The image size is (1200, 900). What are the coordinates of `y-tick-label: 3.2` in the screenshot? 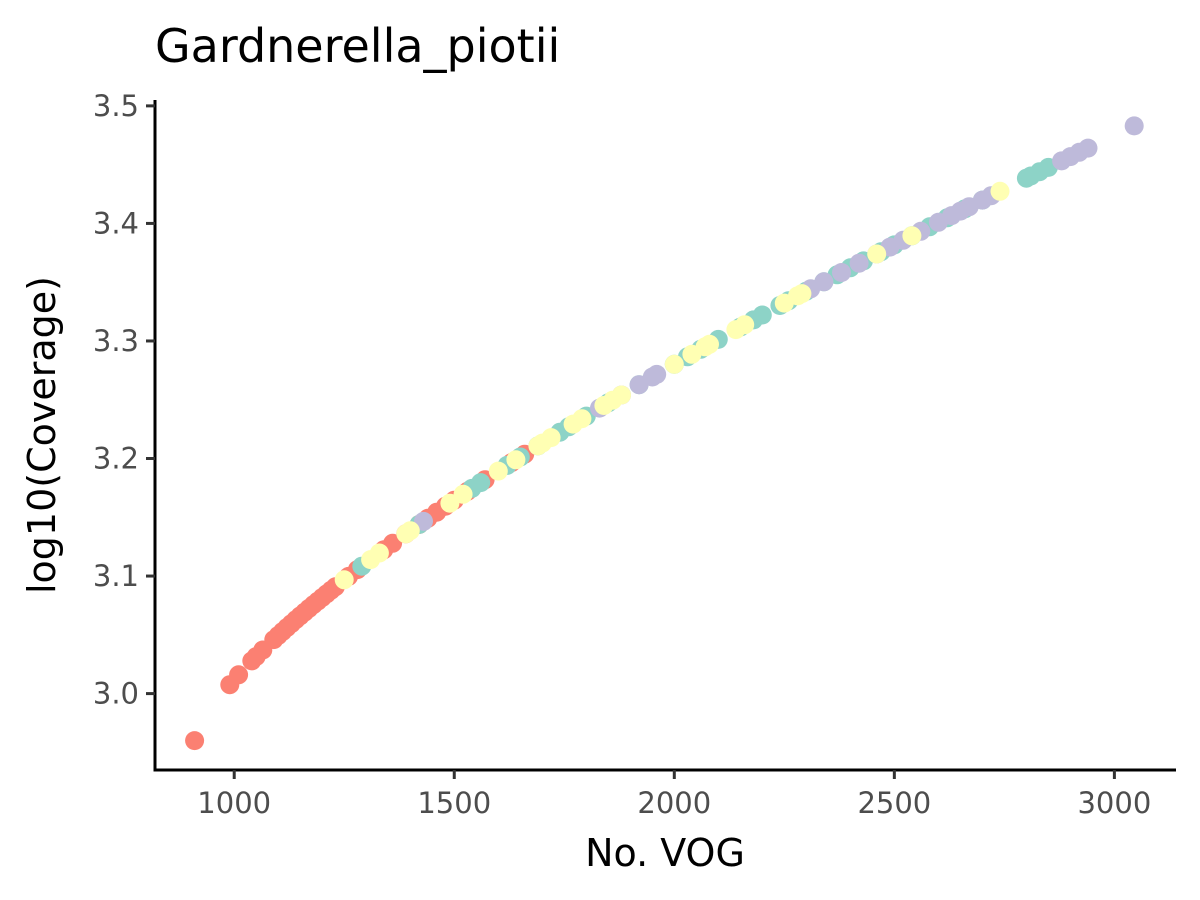 It's located at (116, 459).